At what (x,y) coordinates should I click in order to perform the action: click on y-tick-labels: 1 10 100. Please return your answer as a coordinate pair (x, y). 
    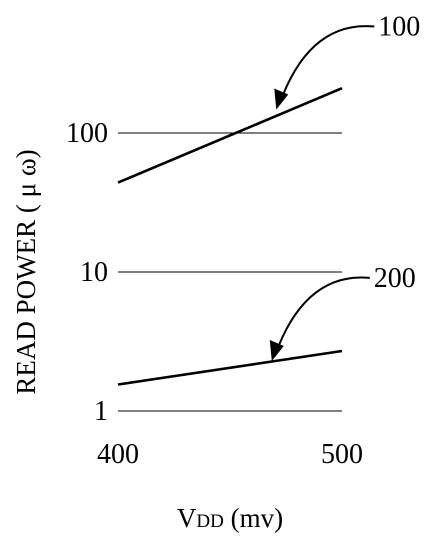
    Looking at the image, I should click on (87, 272).